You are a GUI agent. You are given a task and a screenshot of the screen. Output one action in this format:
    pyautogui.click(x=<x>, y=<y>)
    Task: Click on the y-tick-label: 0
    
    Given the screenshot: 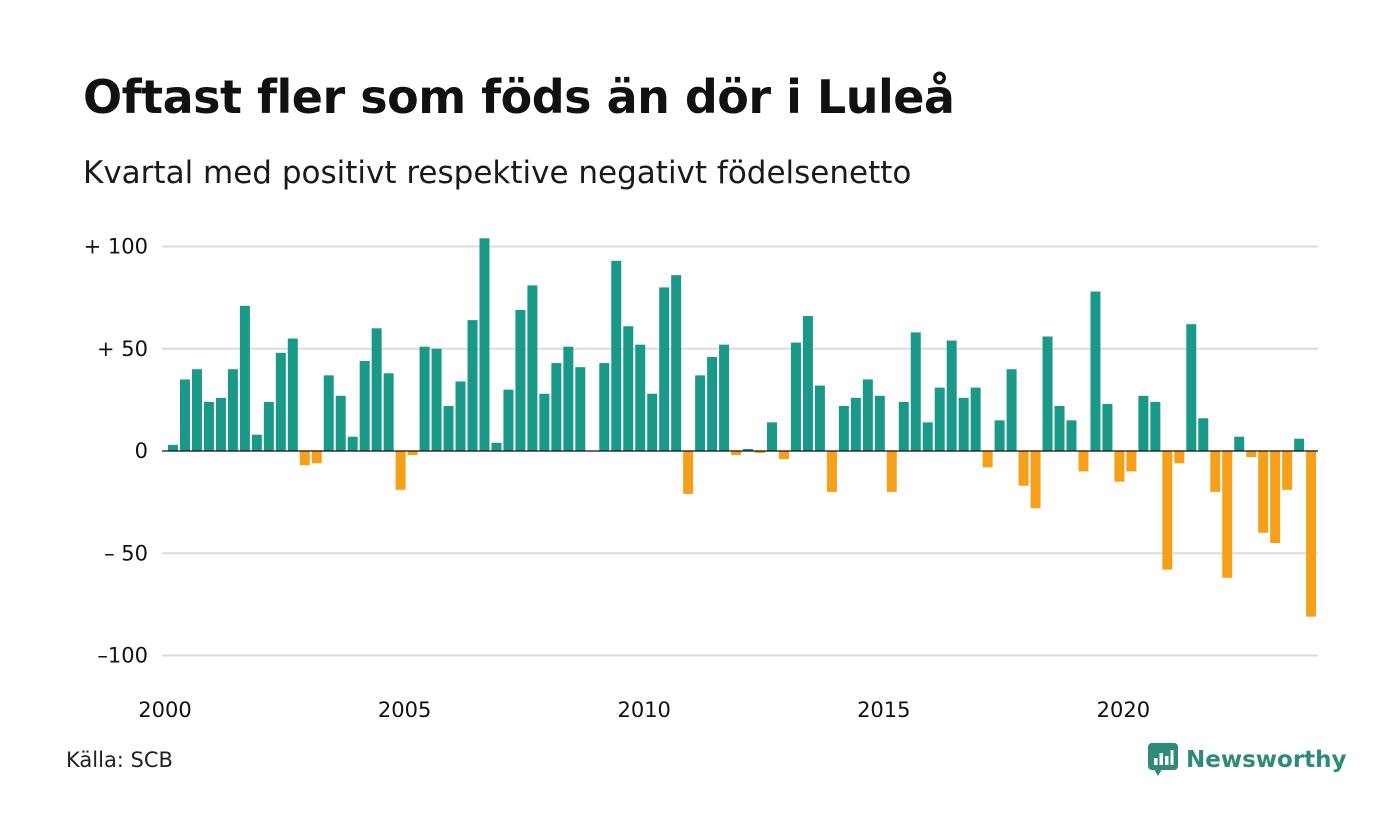 What is the action you would take?
    pyautogui.click(x=141, y=451)
    